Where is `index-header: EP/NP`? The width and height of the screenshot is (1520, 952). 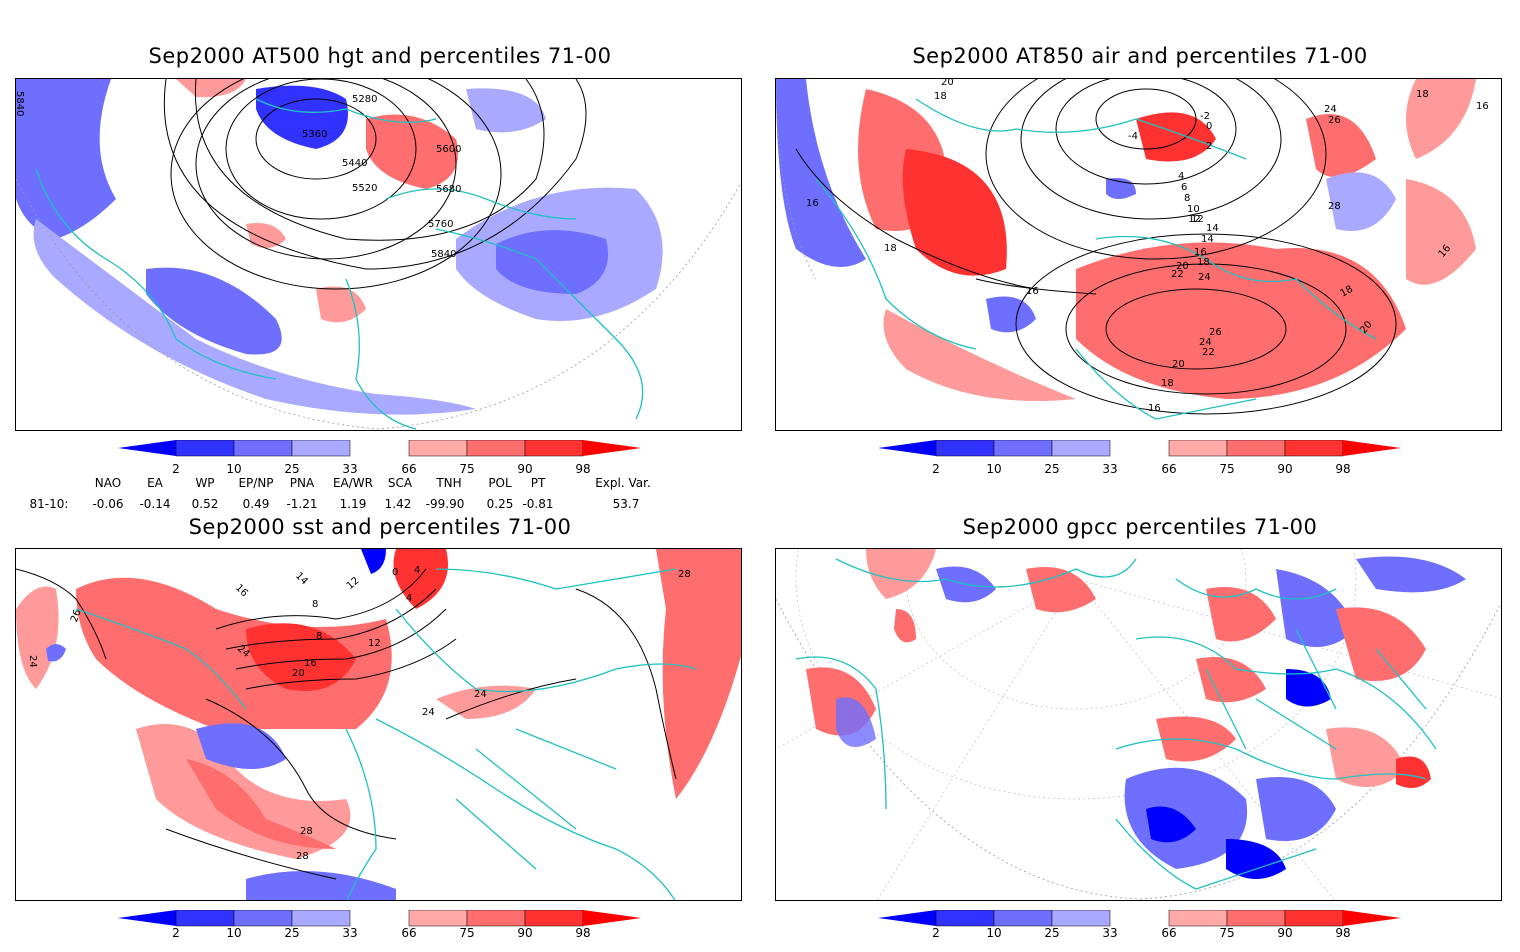 index-header: EP/NP is located at coordinates (256, 483).